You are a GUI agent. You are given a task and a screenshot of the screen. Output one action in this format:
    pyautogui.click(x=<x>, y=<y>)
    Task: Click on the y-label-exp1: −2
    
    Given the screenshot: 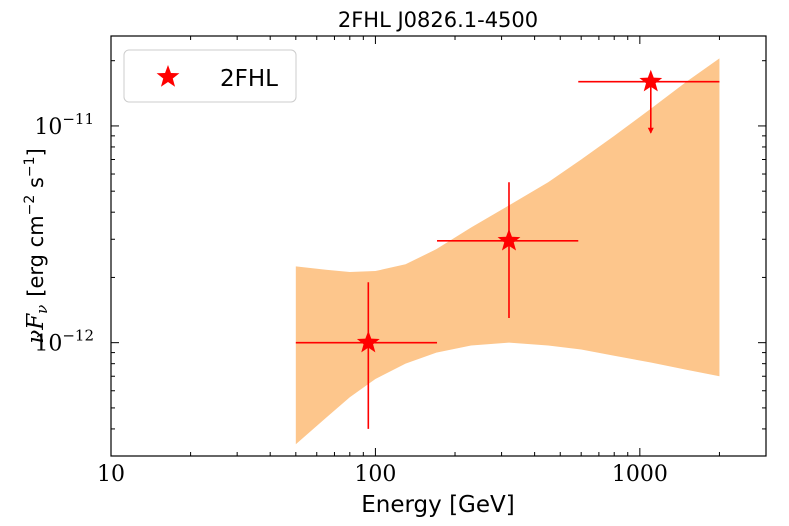 What is the action you would take?
    pyautogui.click(x=30, y=205)
    